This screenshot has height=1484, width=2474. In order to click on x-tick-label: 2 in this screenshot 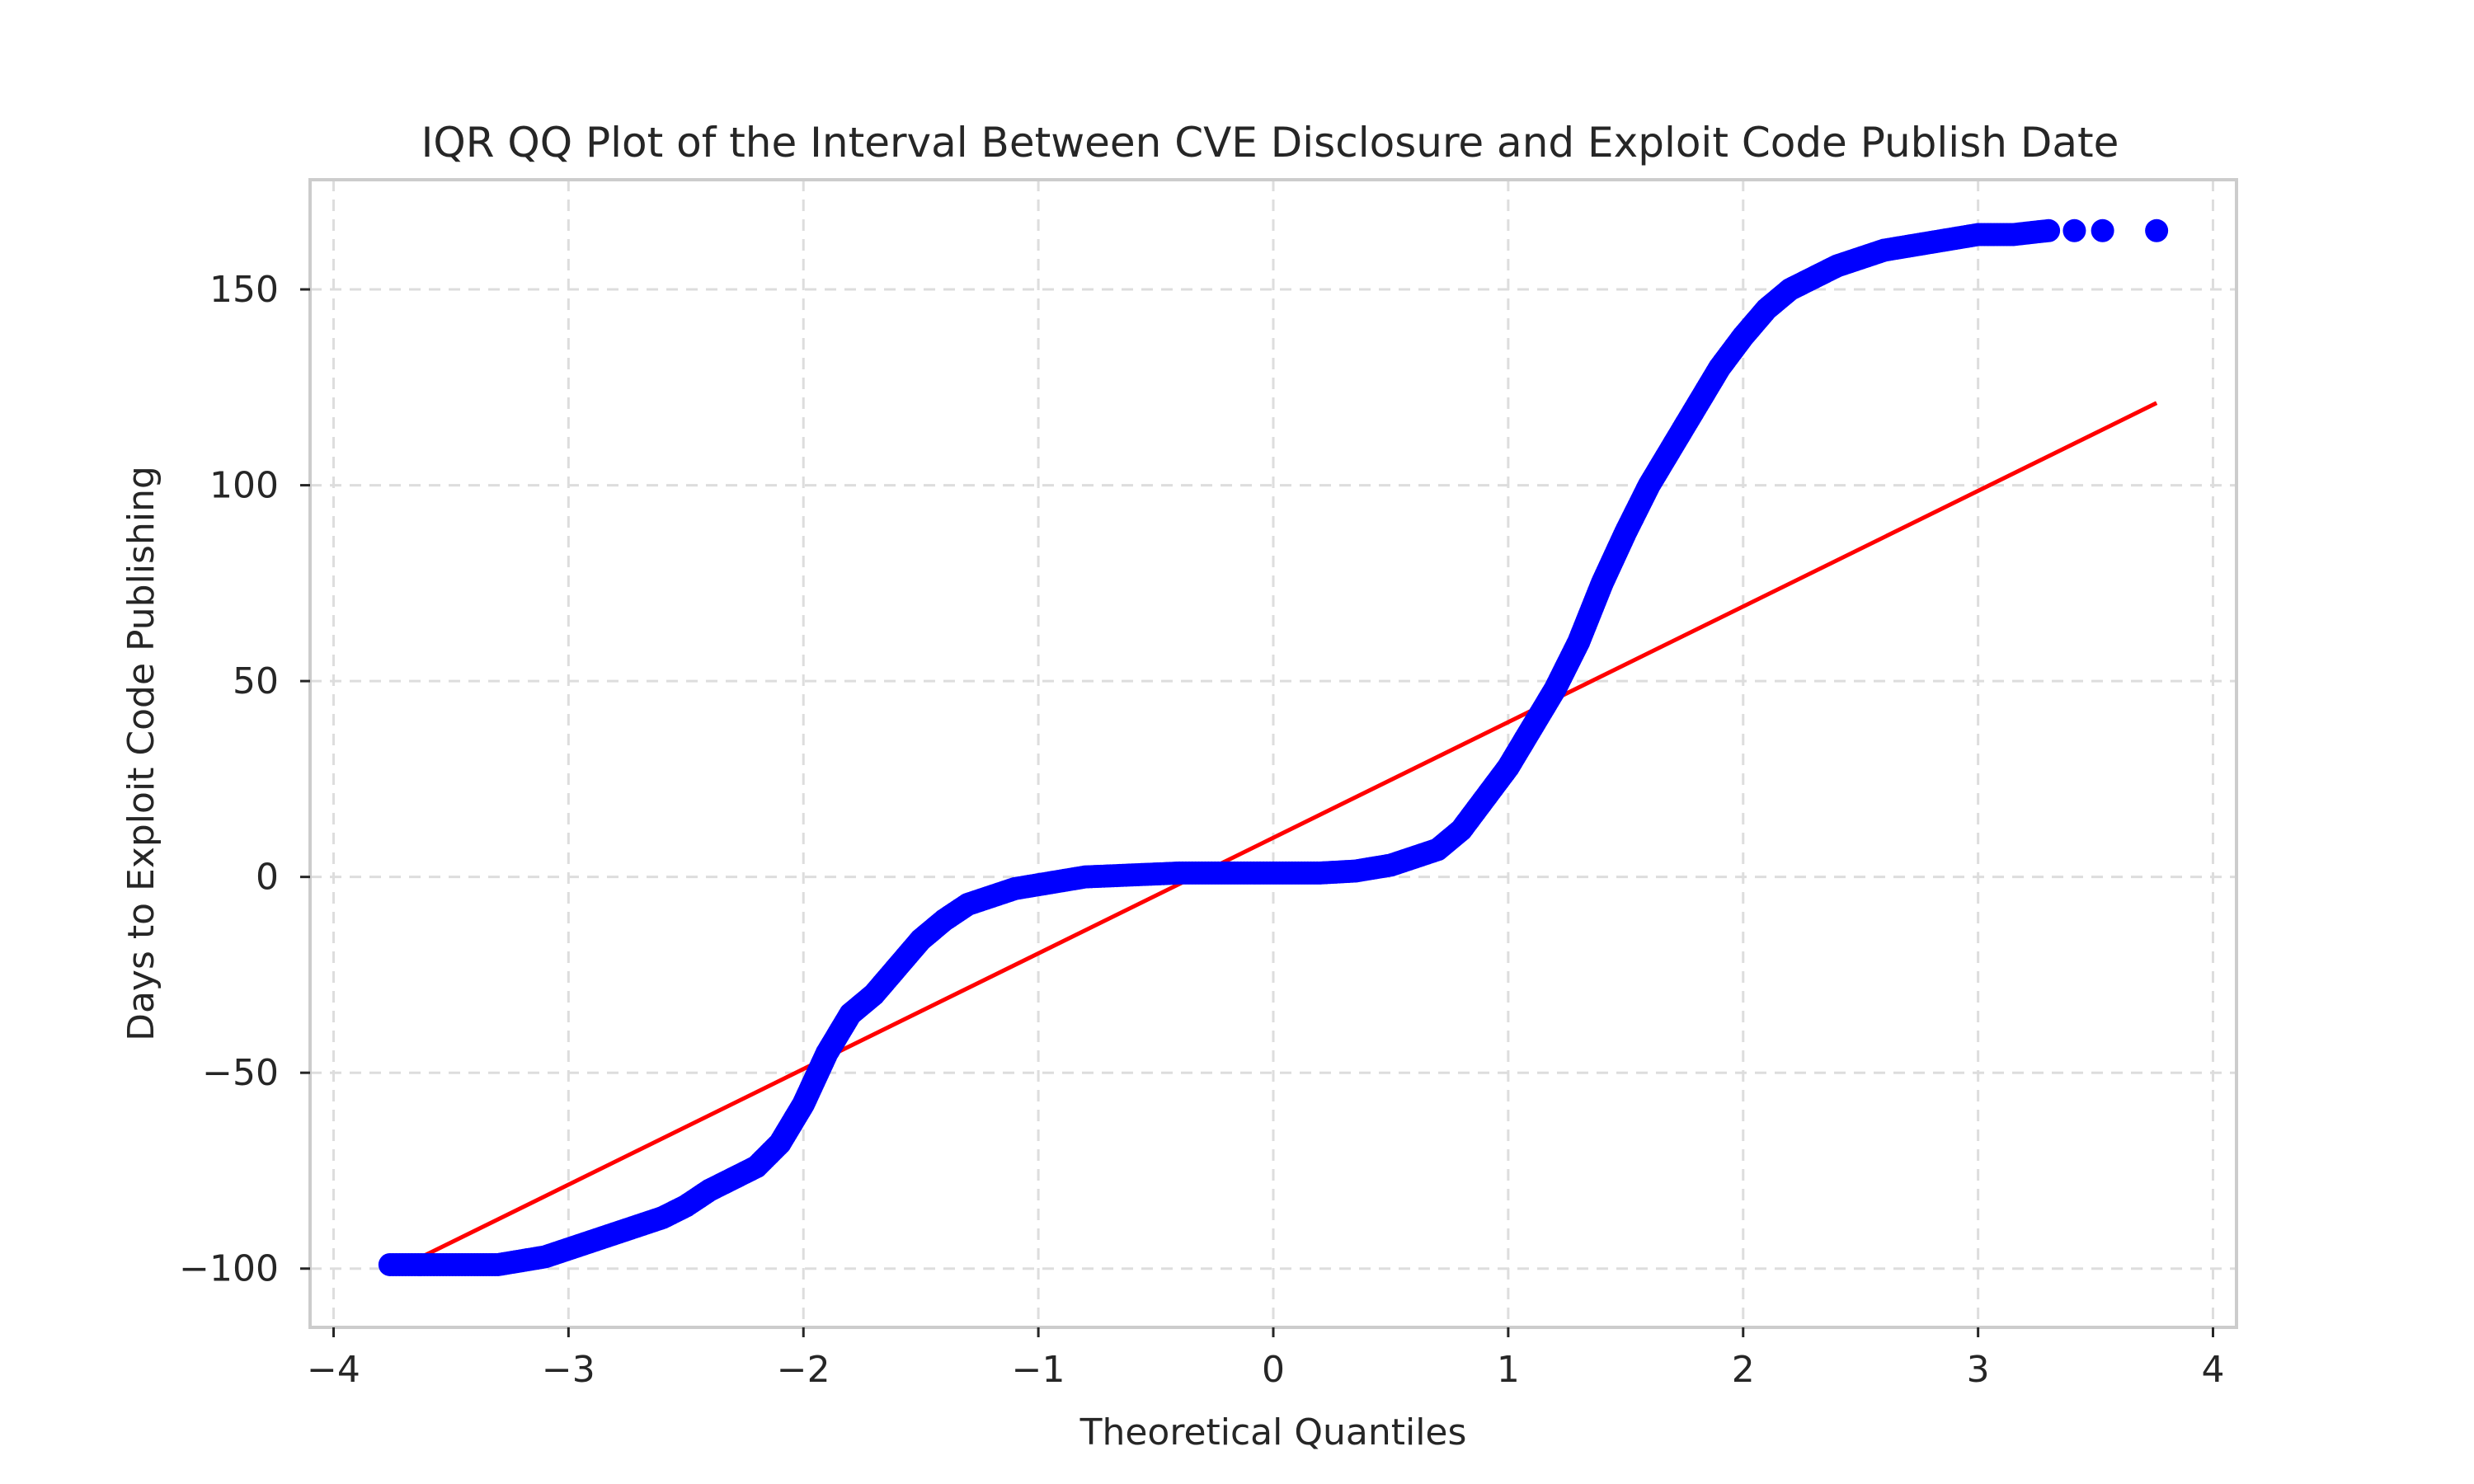, I will do `click(1743, 1370)`.